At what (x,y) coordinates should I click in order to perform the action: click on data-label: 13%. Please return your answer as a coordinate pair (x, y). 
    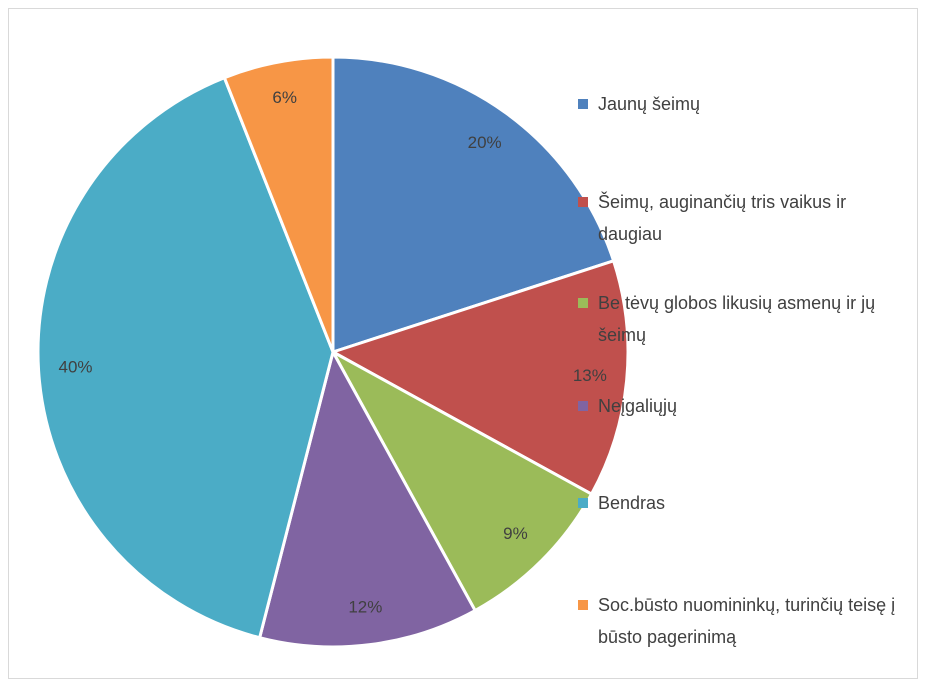
    Looking at the image, I should click on (590, 375).